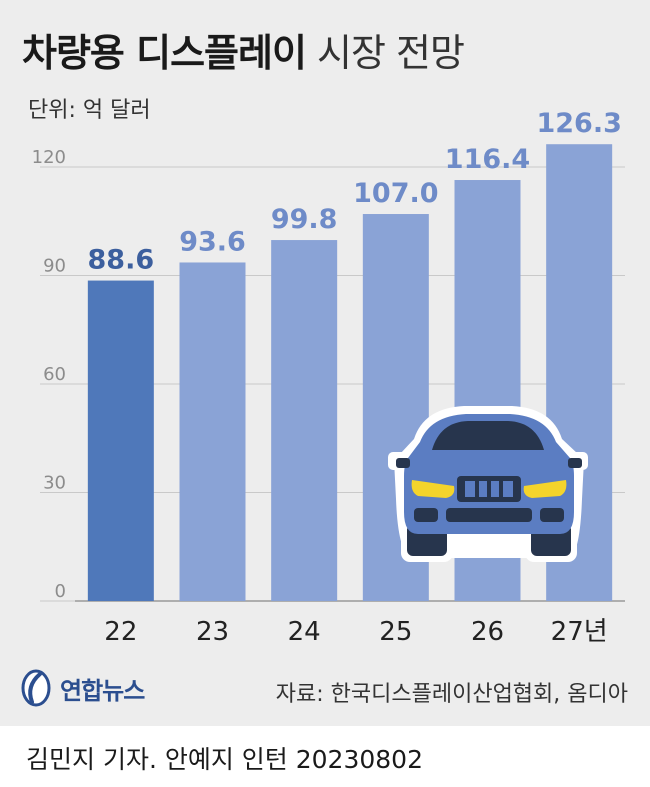  Describe the element at coordinates (391, 53) in the screenshot. I see `chart-title-light: 시장 전망` at that location.